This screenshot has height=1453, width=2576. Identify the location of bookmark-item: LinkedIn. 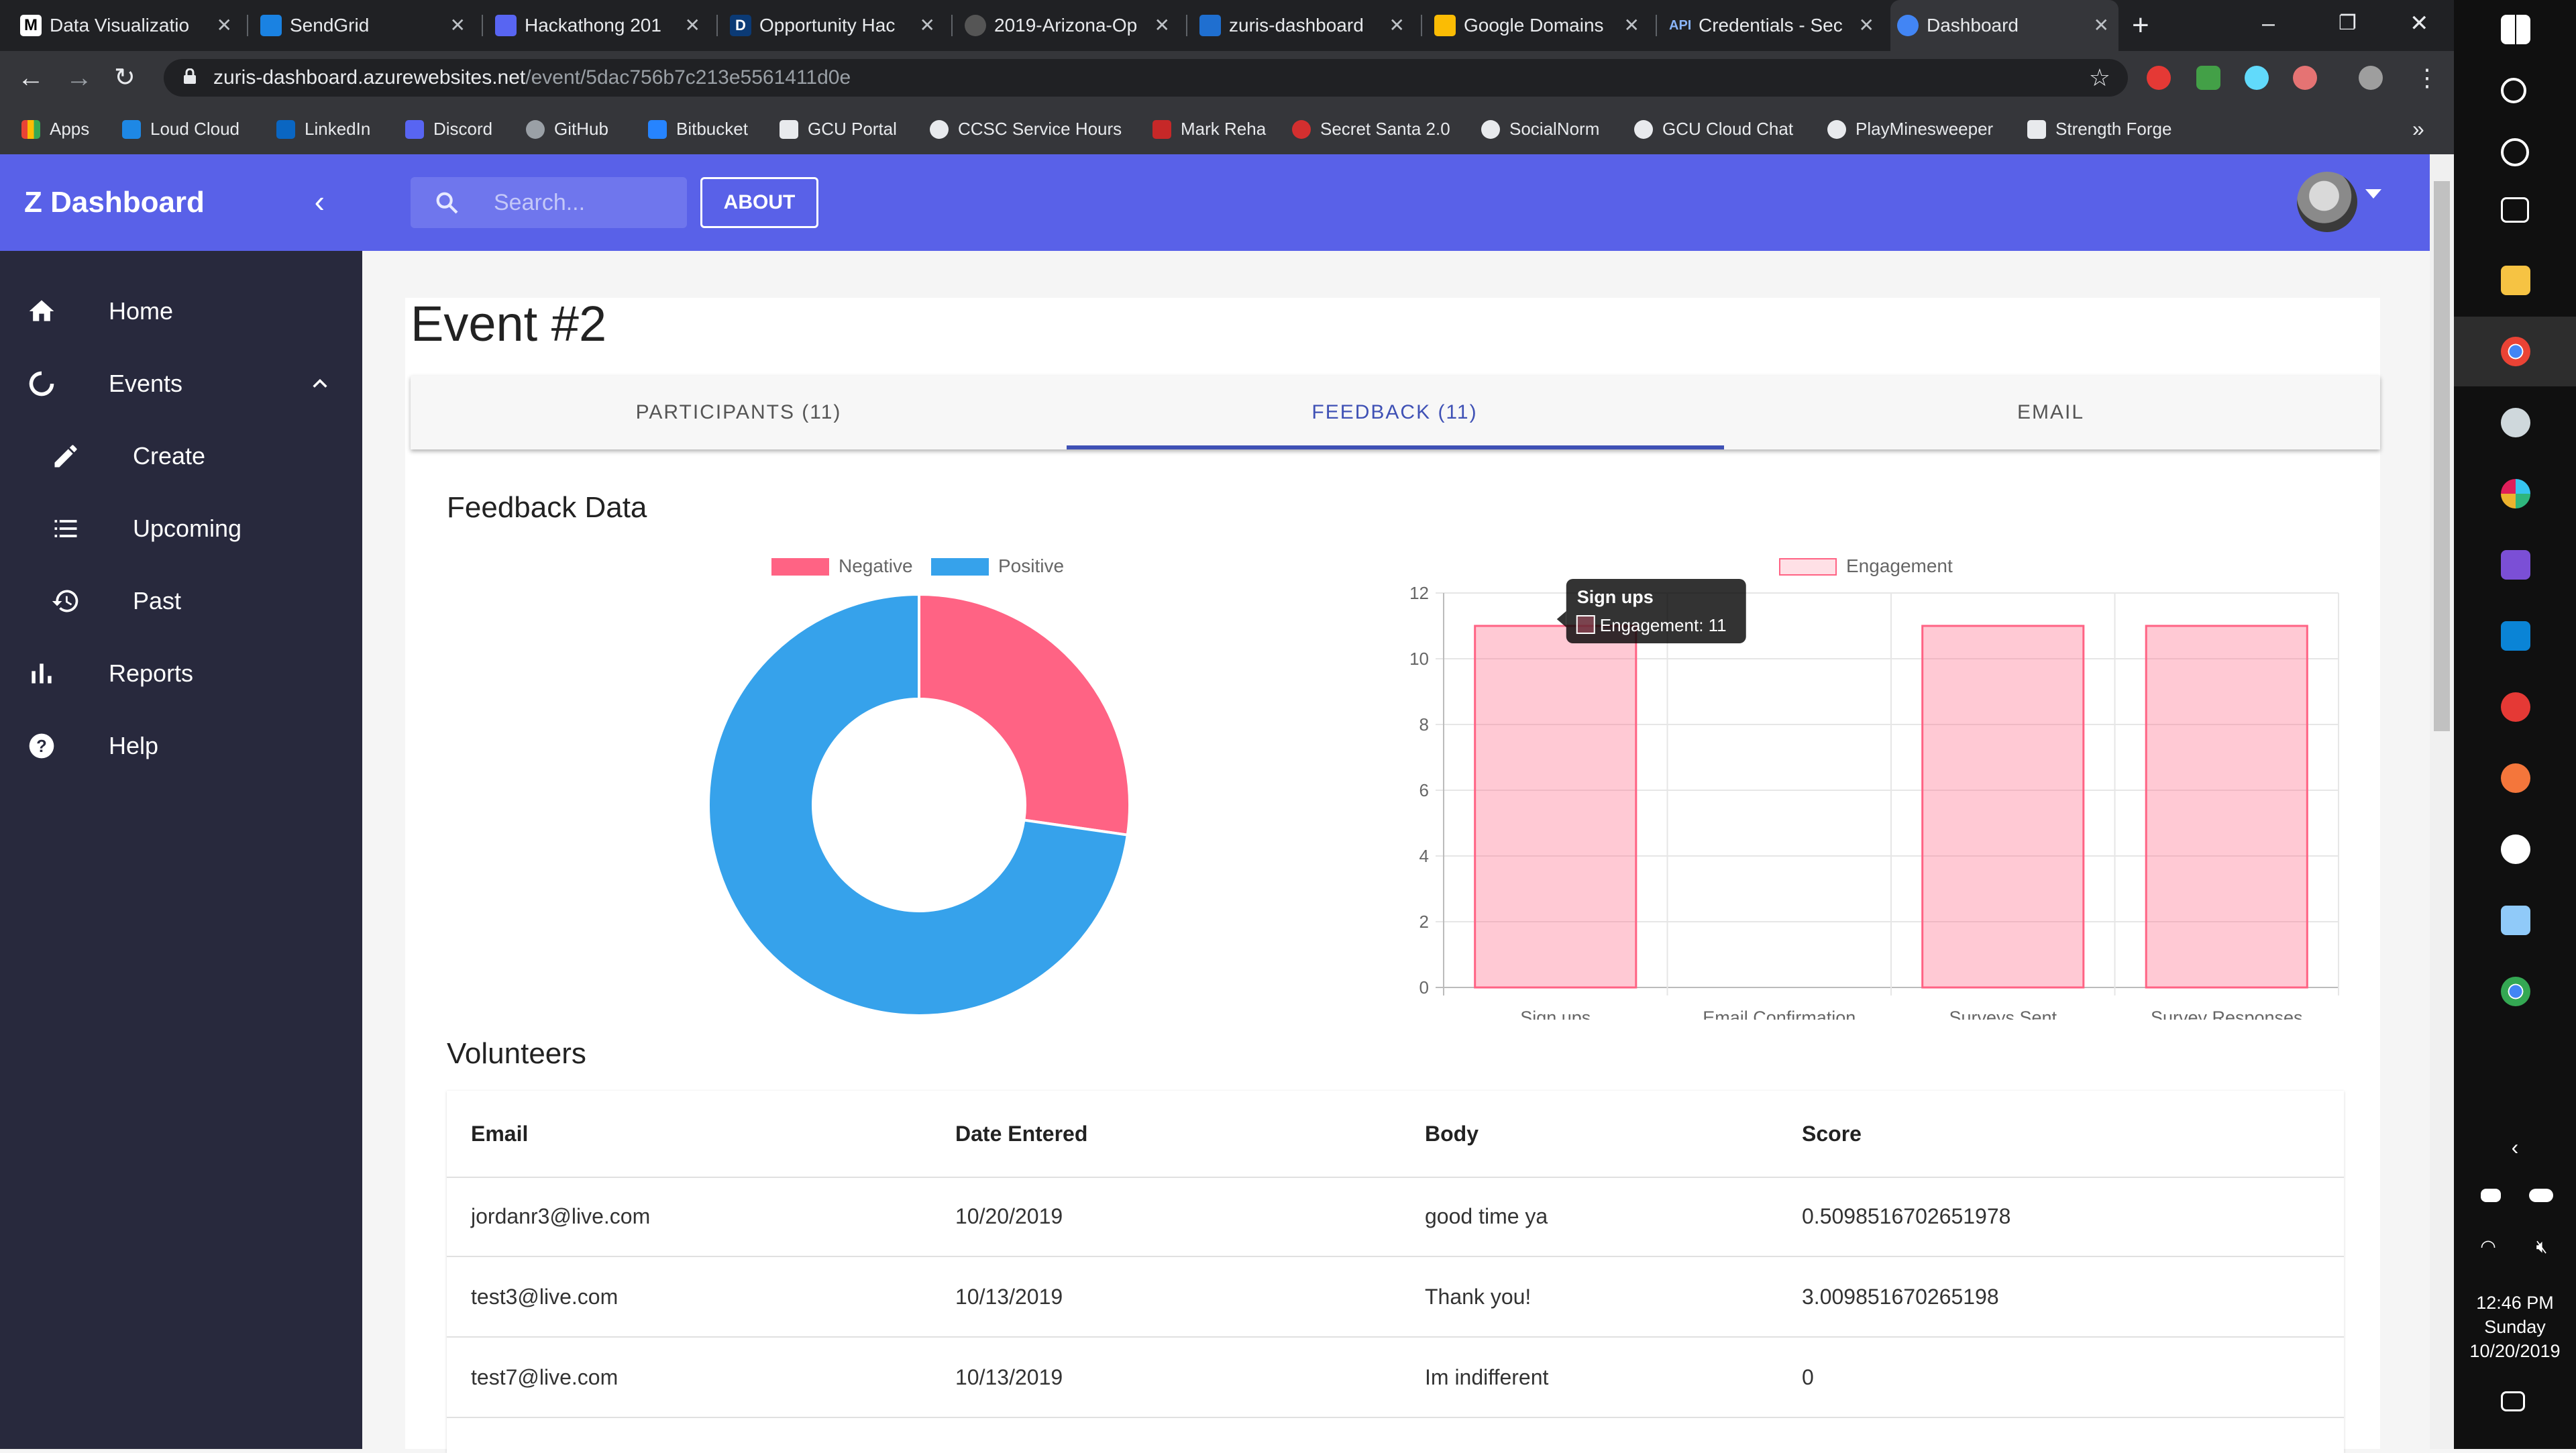
(323, 129).